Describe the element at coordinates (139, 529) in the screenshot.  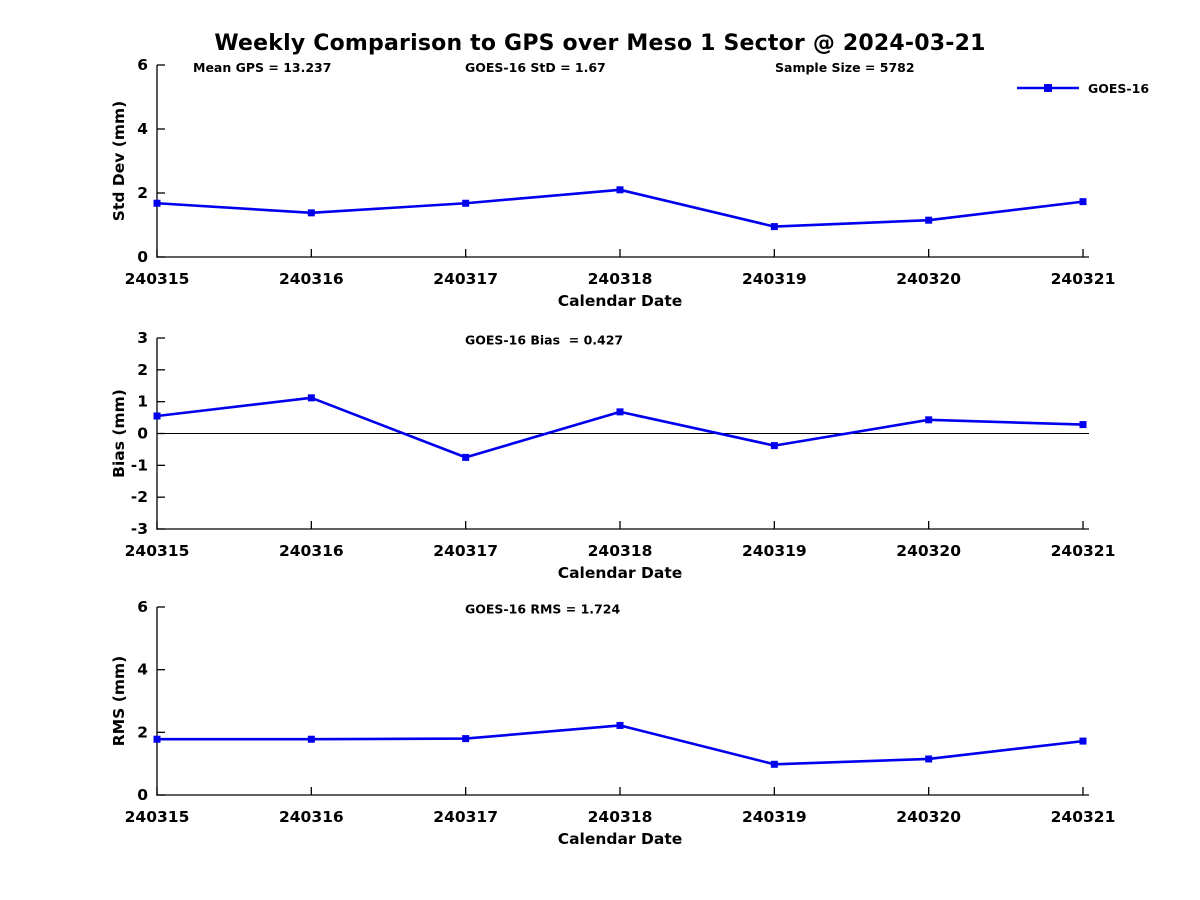
I see `y-tick-label: -3` at that location.